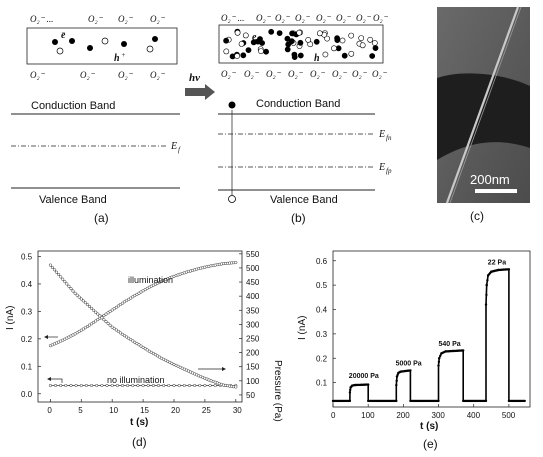  Describe the element at coordinates (113, 410) in the screenshot. I see `x-tick-label: 10` at that location.